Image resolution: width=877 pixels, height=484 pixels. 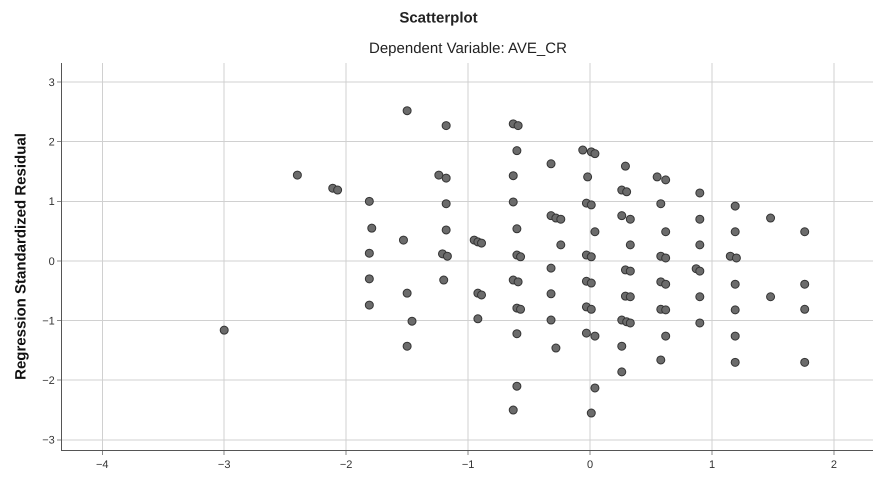 I want to click on y-tick-label: −3, so click(x=48, y=440).